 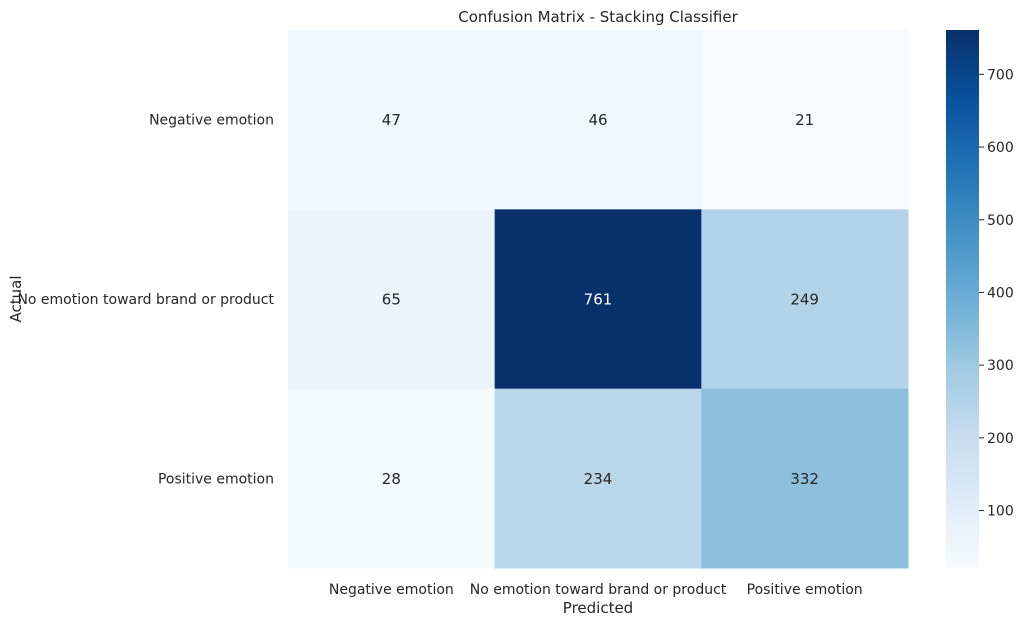 What do you see at coordinates (1000, 293) in the screenshot?
I see `colorbar-tick-label: 400` at bounding box center [1000, 293].